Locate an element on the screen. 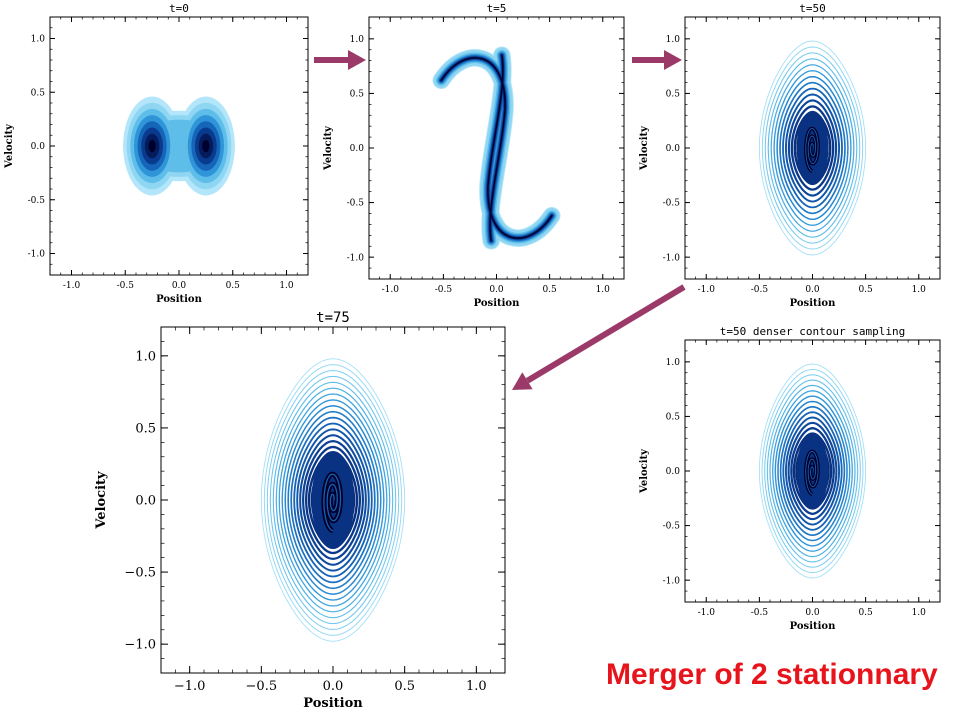  flow-arrow is located at coordinates (599, 337).